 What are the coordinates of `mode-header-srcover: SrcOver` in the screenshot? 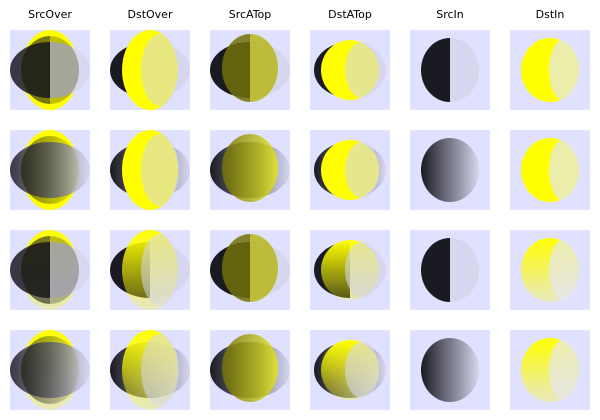 It's located at (50, 14).